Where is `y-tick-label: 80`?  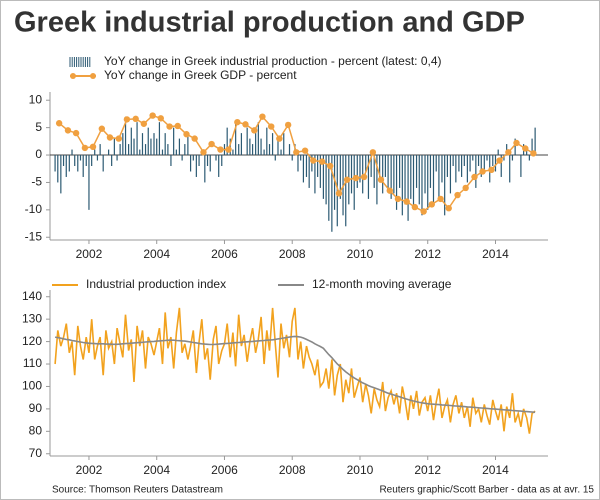
y-tick-label: 80 is located at coordinates (36, 430).